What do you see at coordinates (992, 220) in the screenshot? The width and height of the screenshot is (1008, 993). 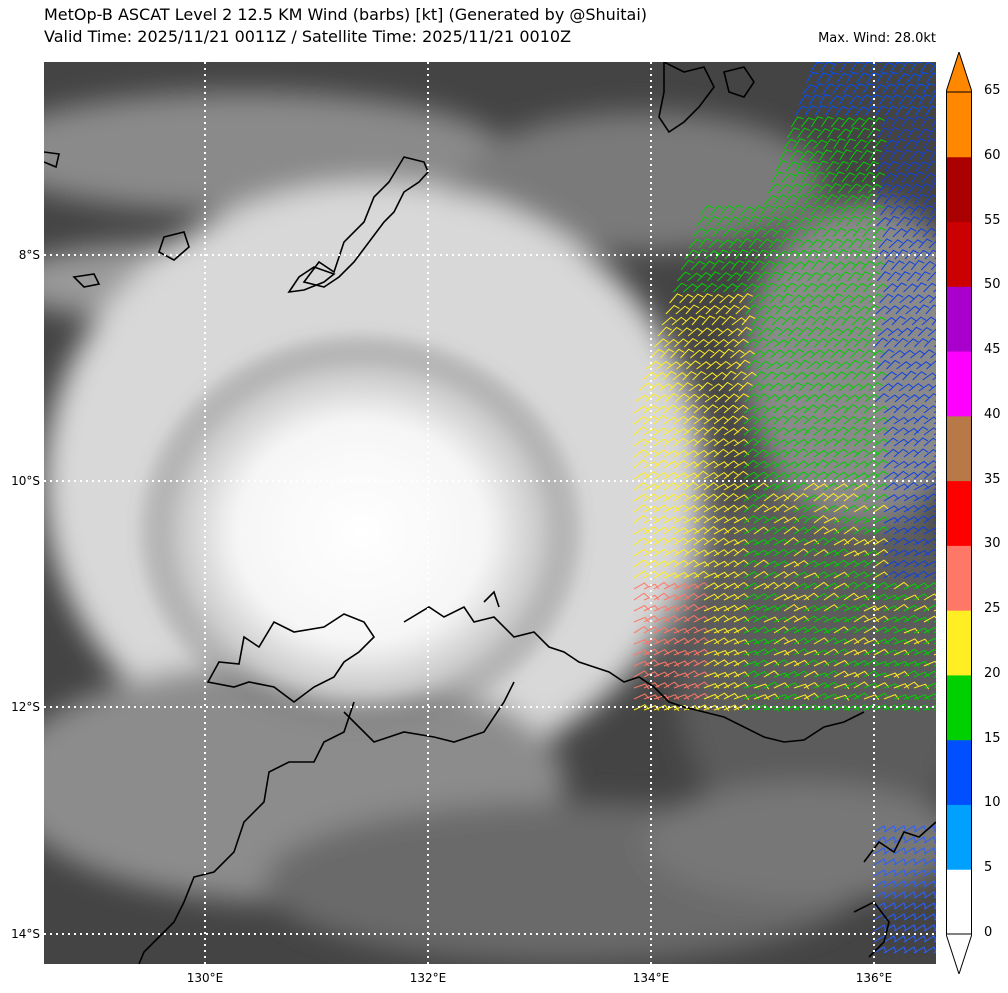 I see `colorbar-tick-label: 55` at bounding box center [992, 220].